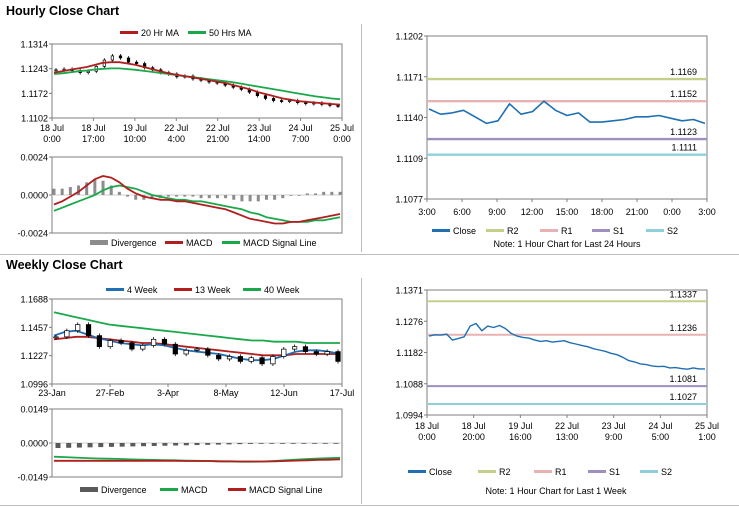 The height and width of the screenshot is (509, 739). What do you see at coordinates (52, 139) in the screenshot?
I see `hourly-price-xtick: 0:00` at bounding box center [52, 139].